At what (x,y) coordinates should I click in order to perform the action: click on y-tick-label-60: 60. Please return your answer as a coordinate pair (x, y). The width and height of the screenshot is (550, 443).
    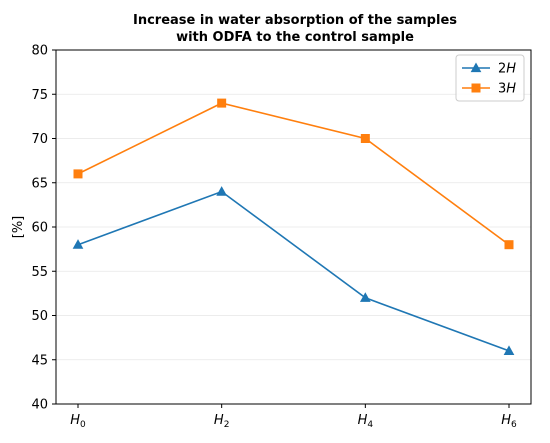
    Looking at the image, I should click on (39, 228).